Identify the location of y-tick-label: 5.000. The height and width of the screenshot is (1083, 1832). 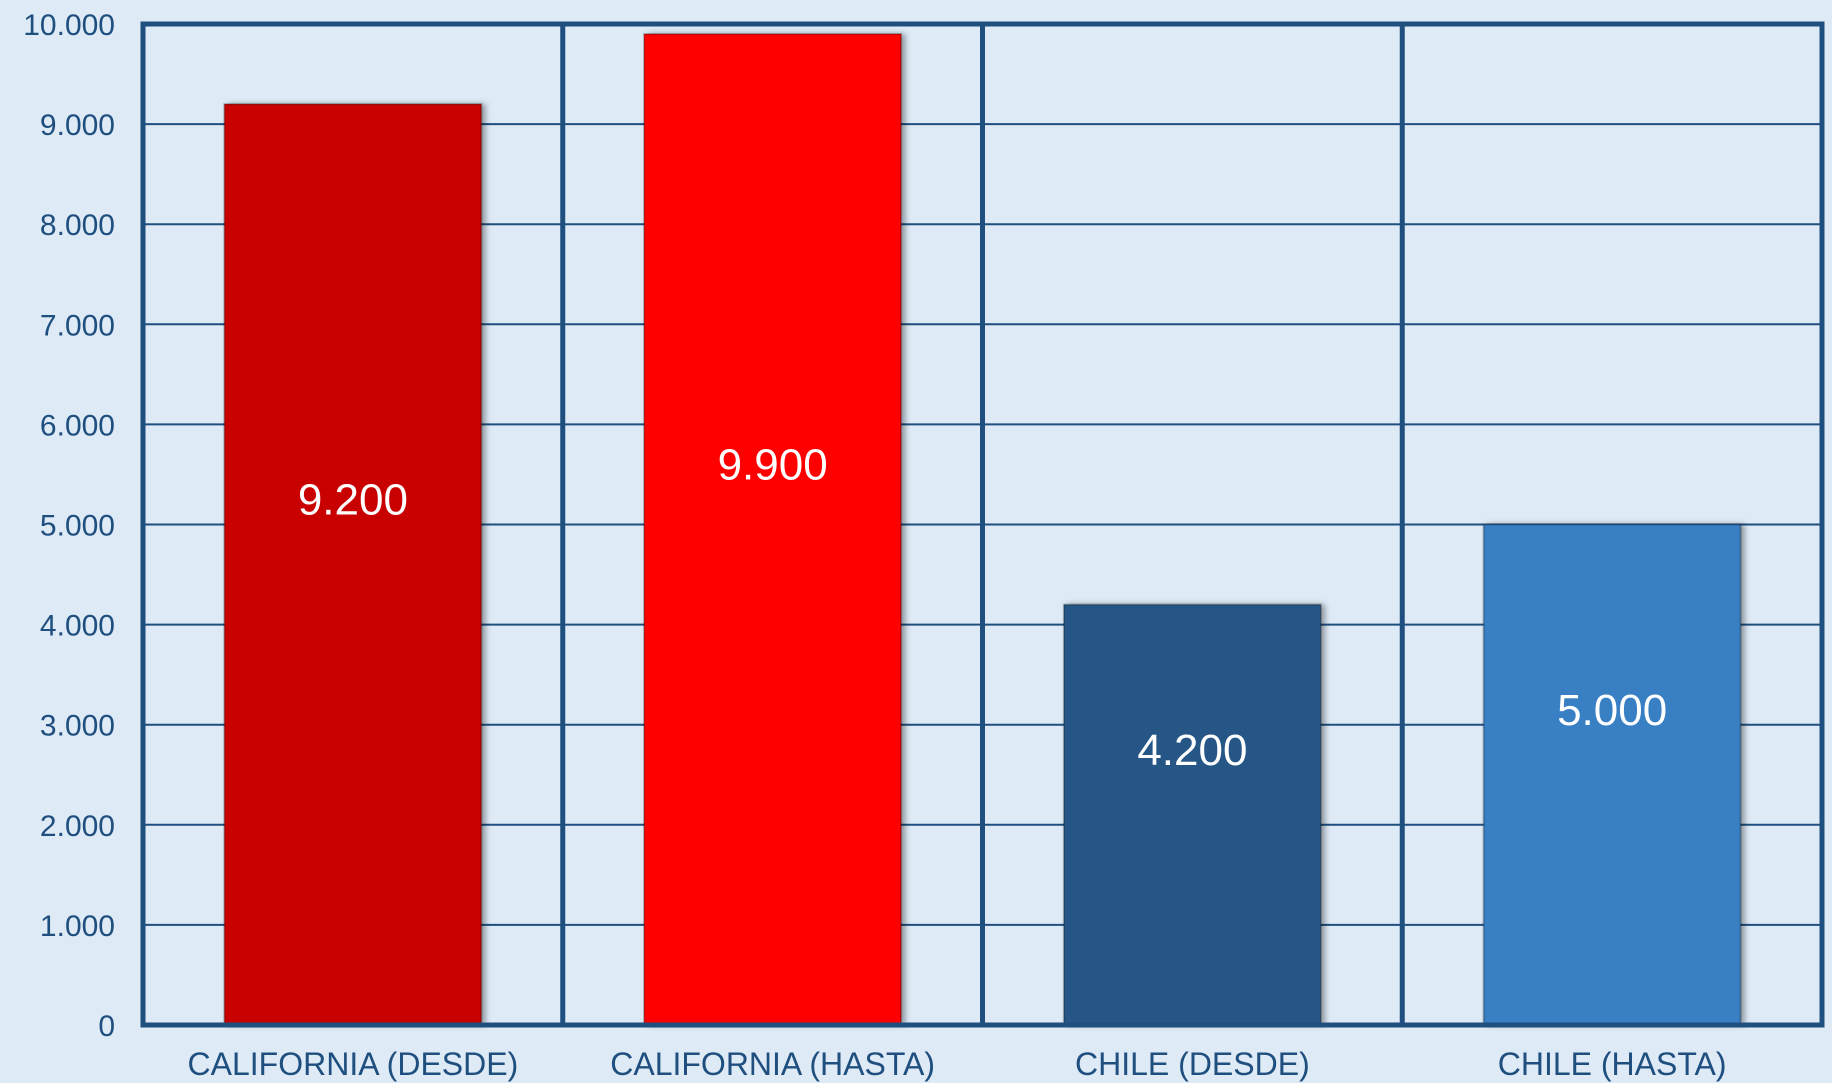
(77, 526).